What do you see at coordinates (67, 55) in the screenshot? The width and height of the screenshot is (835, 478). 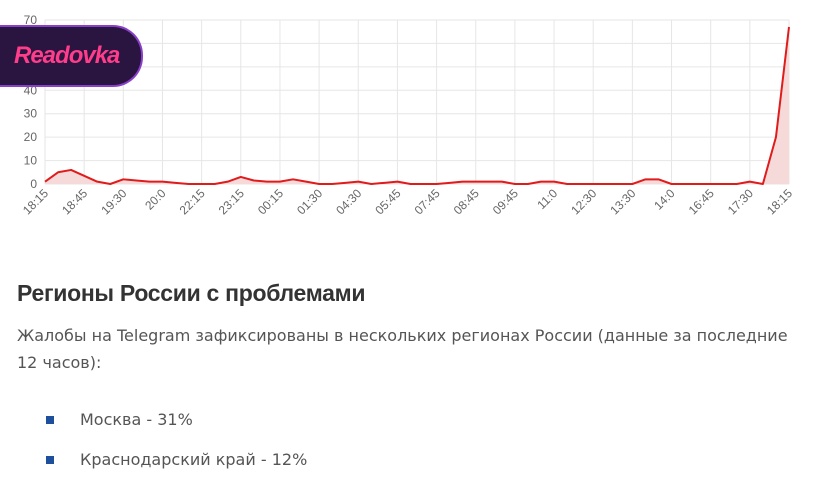 I see `logo: Readovka` at bounding box center [67, 55].